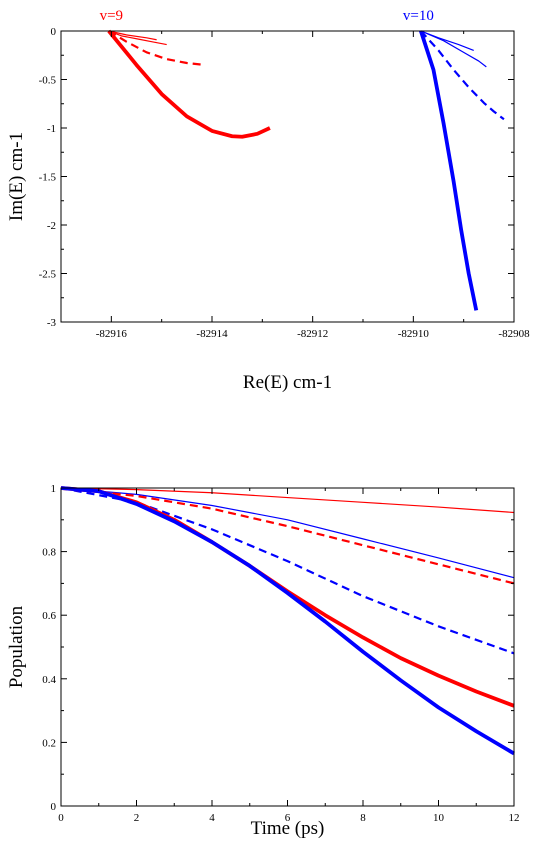 The image size is (539, 843). What do you see at coordinates (16, 646) in the screenshot?
I see `y-axis-title: Population` at bounding box center [16, 646].